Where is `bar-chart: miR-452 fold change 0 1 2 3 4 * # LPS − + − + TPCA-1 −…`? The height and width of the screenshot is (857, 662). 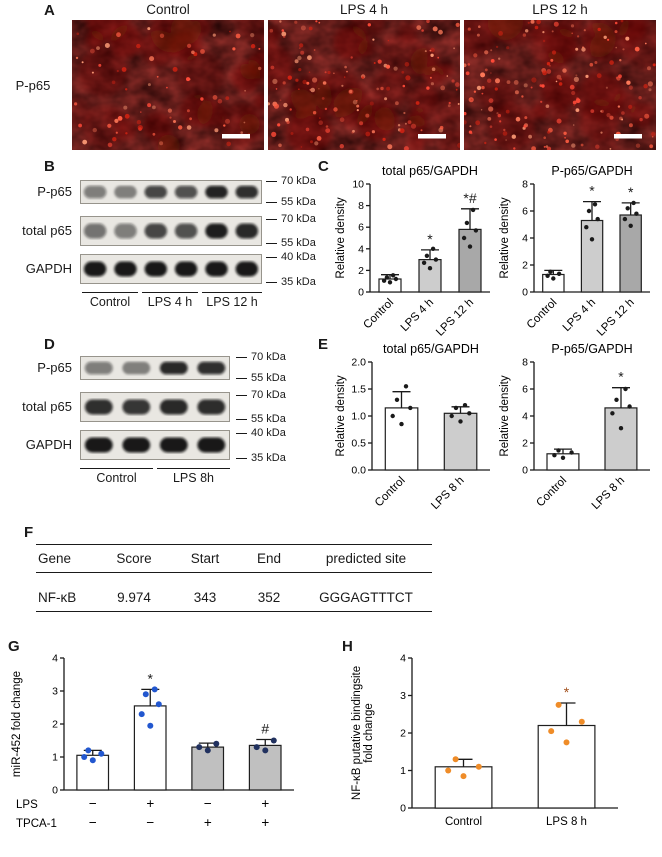
bar-chart: miR-452 fold change 0 1 2 3 4 * # LPS − + − + TPCA-1 −… is located at coordinates (152, 741).